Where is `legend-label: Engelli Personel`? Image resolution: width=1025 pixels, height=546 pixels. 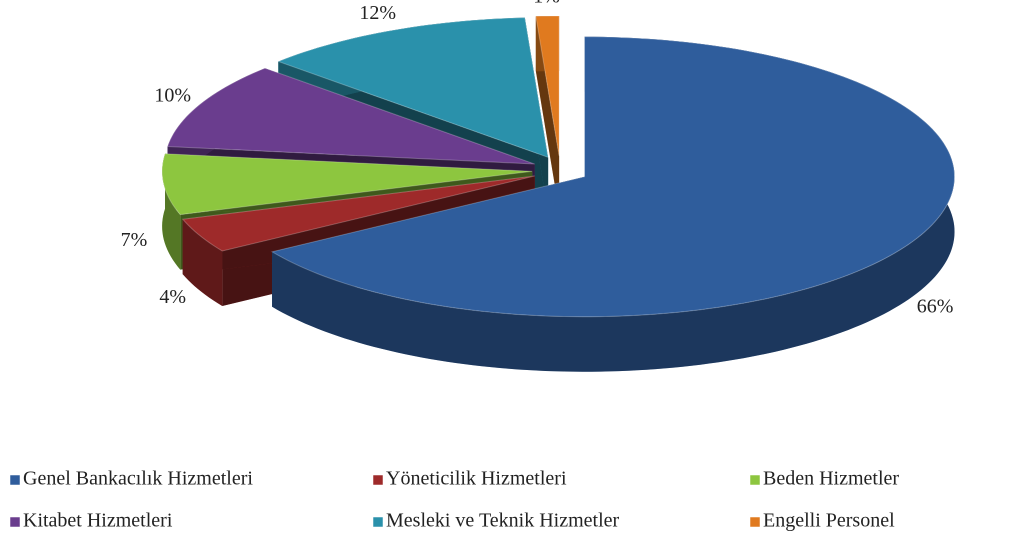 legend-label: Engelli Personel is located at coordinates (829, 521).